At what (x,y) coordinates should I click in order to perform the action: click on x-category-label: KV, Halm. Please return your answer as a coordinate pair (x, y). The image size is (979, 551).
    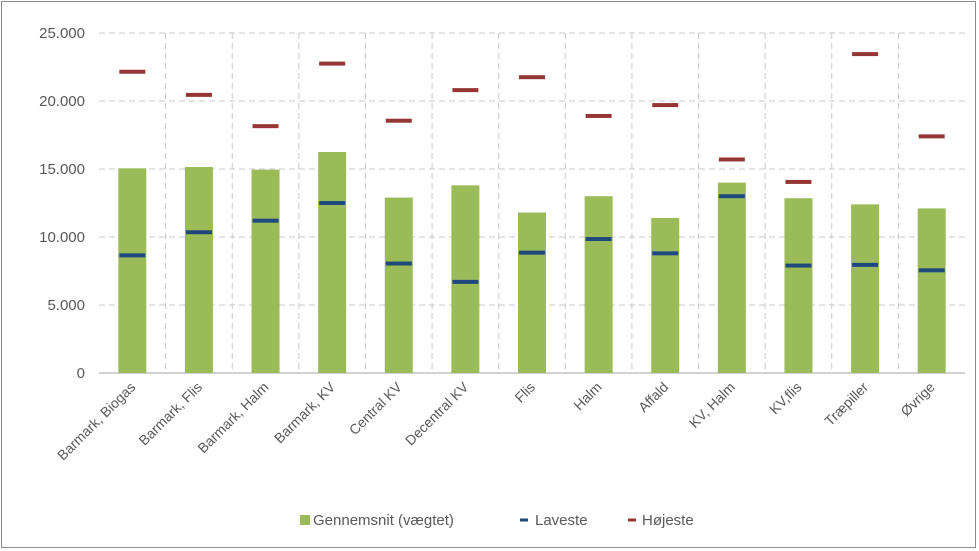
    Looking at the image, I should click on (712, 405).